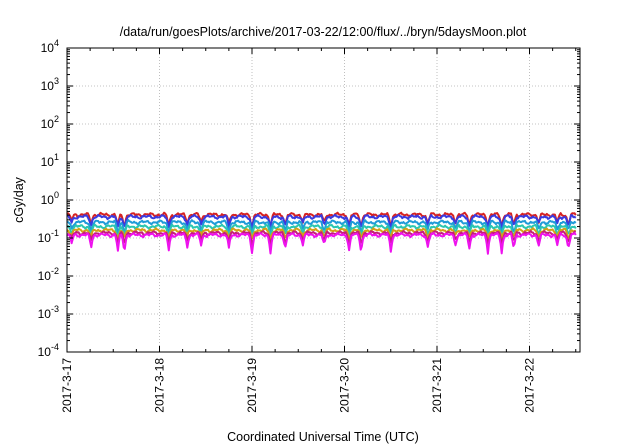 The width and height of the screenshot is (640, 448). What do you see at coordinates (67, 385) in the screenshot?
I see `x-tick-label: 2017-3-17` at bounding box center [67, 385].